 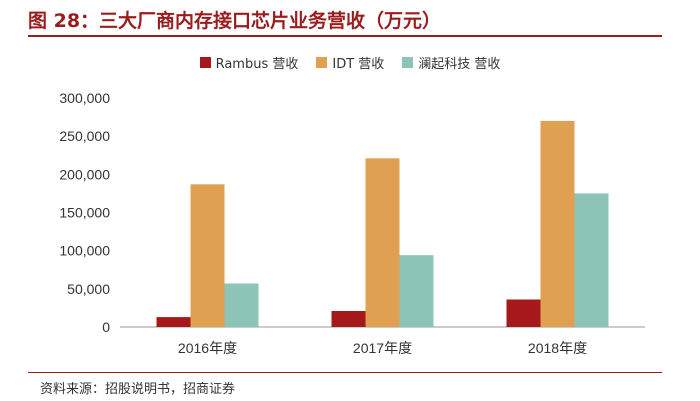 I want to click on legend-label-montage: 澜起科技 营收, so click(x=459, y=64).